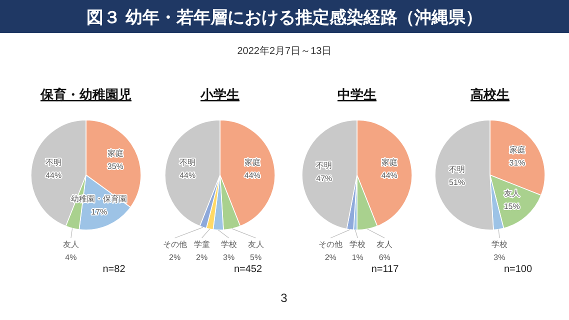  I want to click on slice-label: 学童, so click(202, 244).